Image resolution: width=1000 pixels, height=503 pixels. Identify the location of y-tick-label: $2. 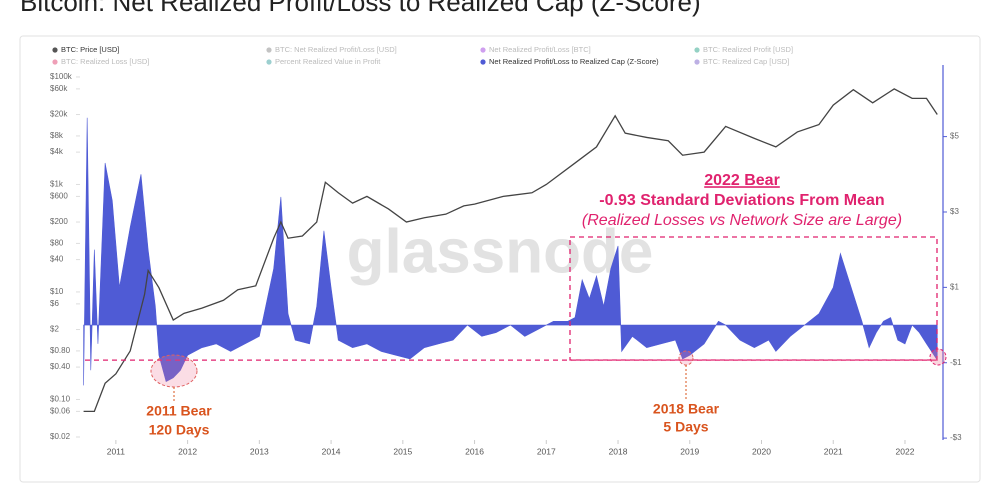
(54, 329).